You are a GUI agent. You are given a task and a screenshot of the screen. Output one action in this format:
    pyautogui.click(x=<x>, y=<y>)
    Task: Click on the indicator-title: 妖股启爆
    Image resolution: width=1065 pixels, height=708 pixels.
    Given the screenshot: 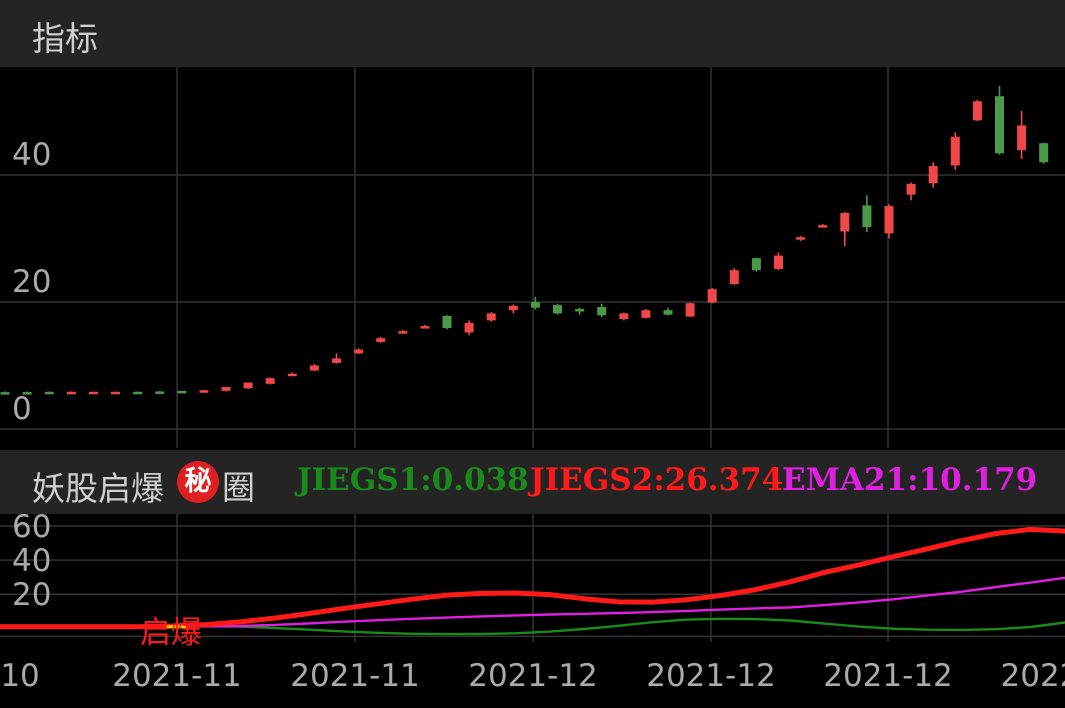 What is the action you would take?
    pyautogui.click(x=98, y=488)
    